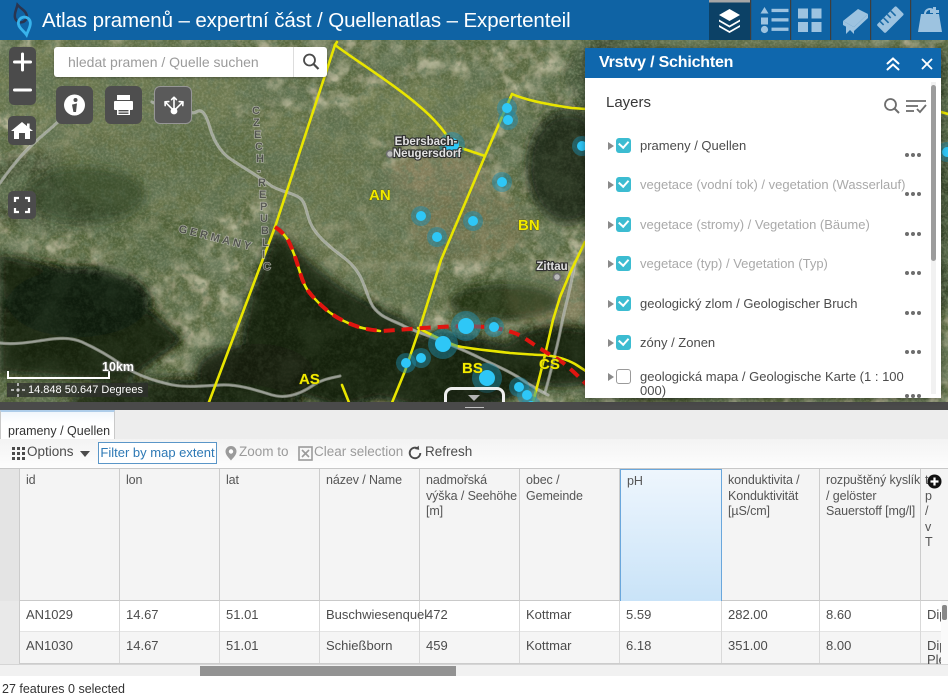 Image resolution: width=948 pixels, height=700 pixels. Describe the element at coordinates (551, 267) in the screenshot. I see `svg-text: Zittau` at that location.